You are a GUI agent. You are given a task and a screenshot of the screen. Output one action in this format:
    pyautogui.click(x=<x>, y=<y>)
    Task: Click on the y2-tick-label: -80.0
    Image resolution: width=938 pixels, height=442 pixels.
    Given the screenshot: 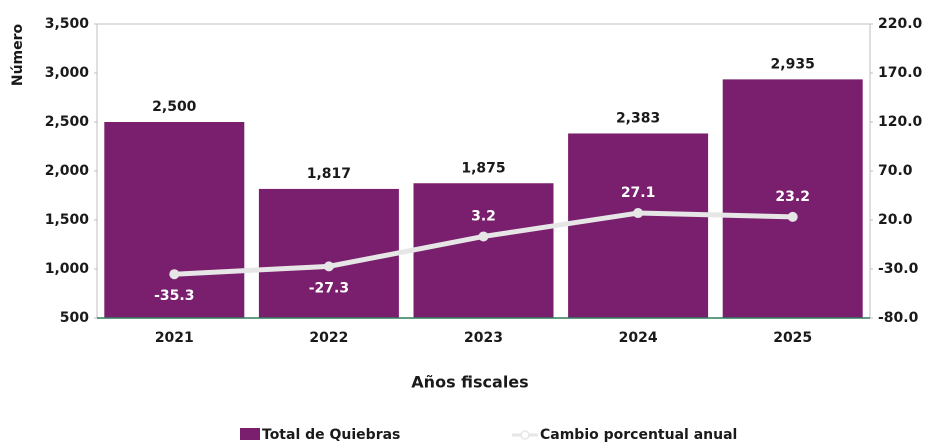 What is the action you would take?
    pyautogui.click(x=898, y=318)
    